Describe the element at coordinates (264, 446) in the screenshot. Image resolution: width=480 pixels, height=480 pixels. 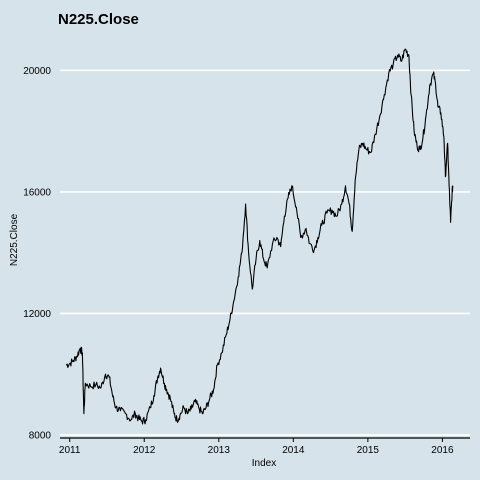
I see `x-axis: 2011 2012 2013 2014 2015 2016` at that location.